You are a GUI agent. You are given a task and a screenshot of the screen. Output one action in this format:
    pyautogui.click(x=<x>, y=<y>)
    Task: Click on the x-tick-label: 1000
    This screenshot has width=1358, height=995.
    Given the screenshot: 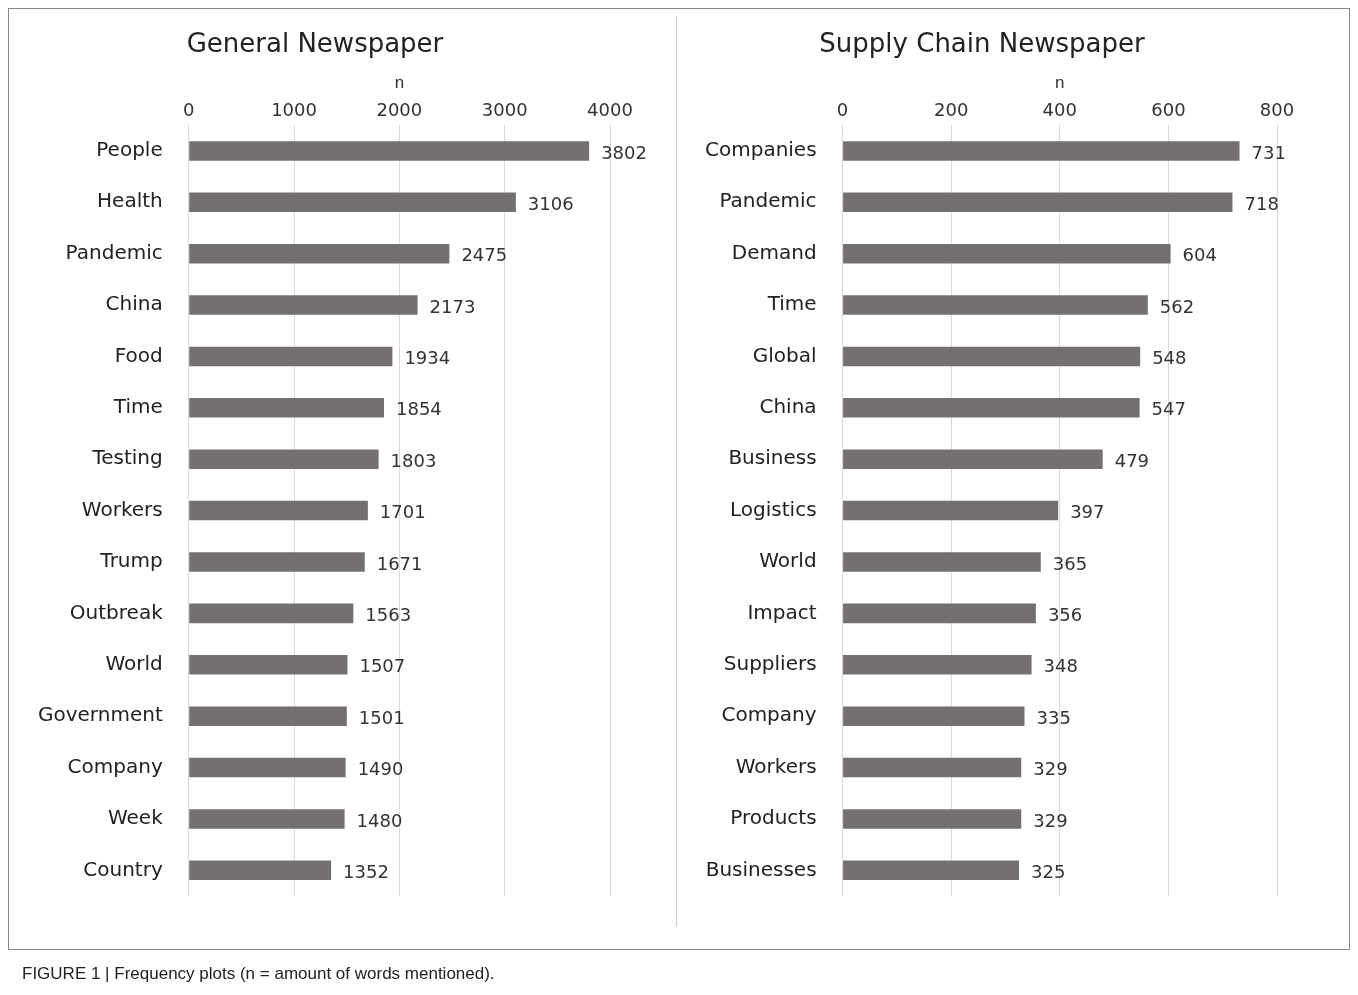 What is the action you would take?
    pyautogui.click(x=294, y=110)
    